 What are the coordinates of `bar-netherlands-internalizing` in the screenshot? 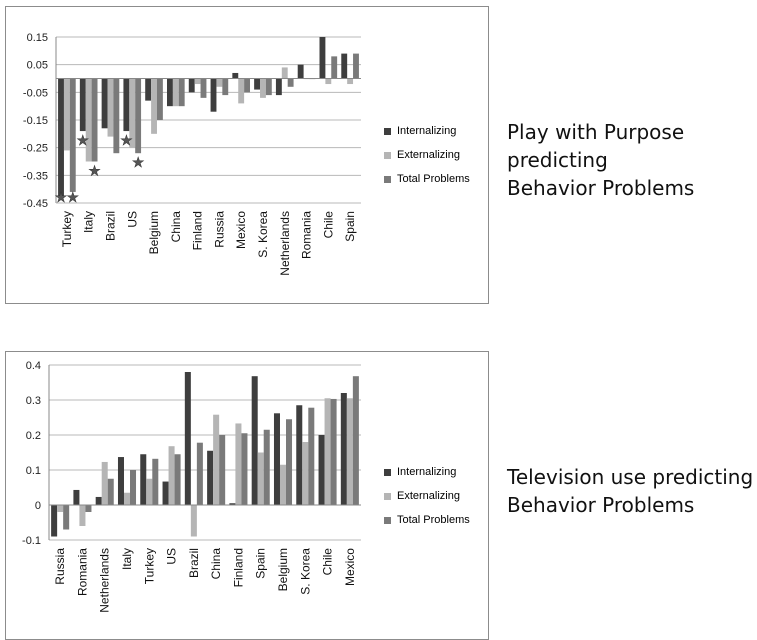 It's located at (98, 500).